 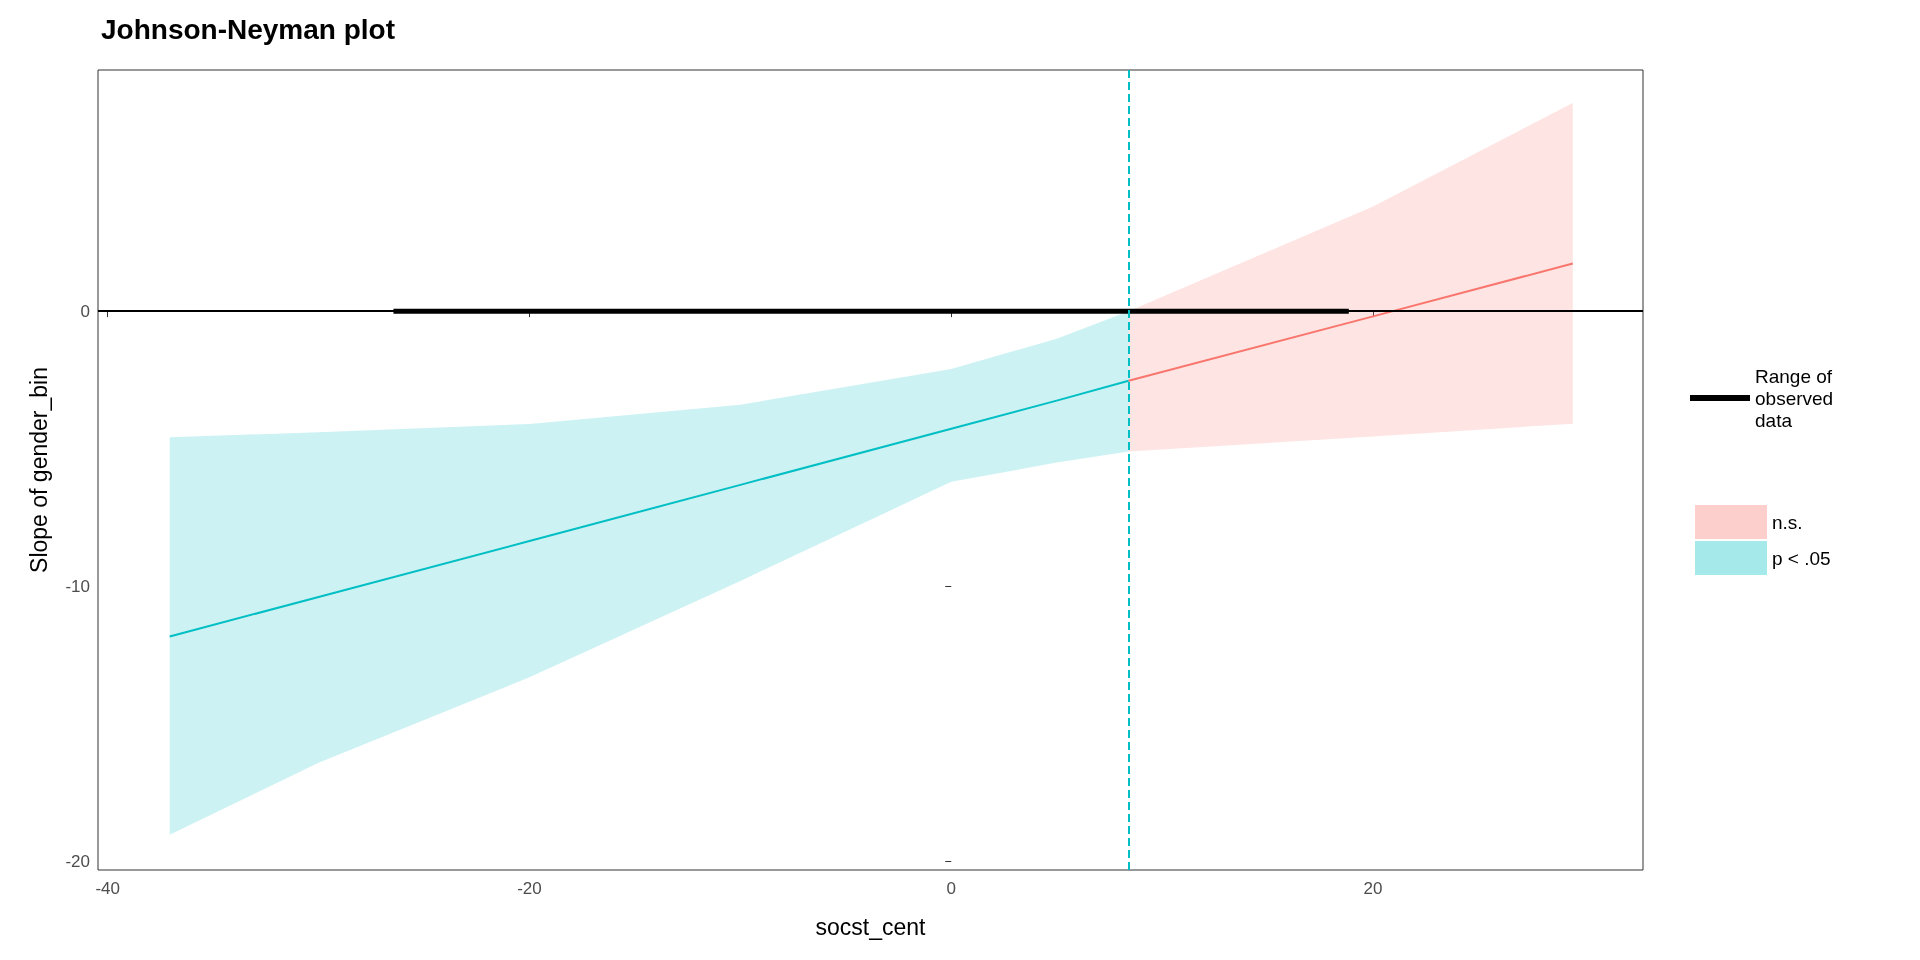 I want to click on x-tick-label: 0, so click(x=951, y=888).